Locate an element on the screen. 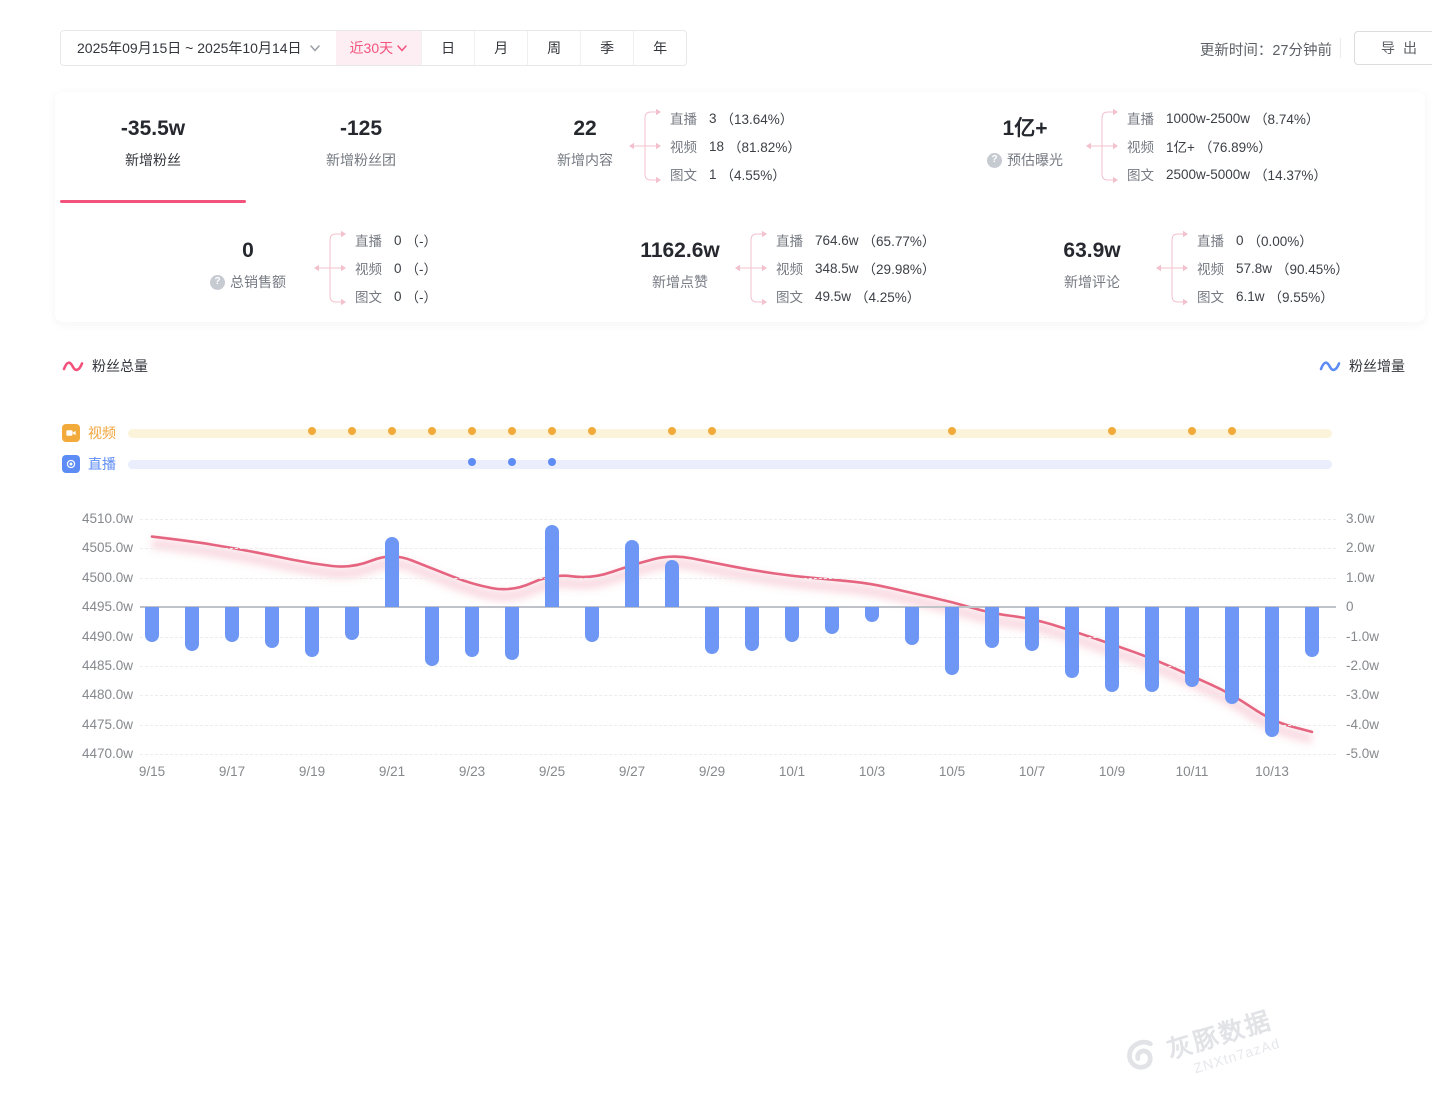 This screenshot has width=1432, height=1096. y-axis-label-right: 1.0w is located at coordinates (1360, 577).